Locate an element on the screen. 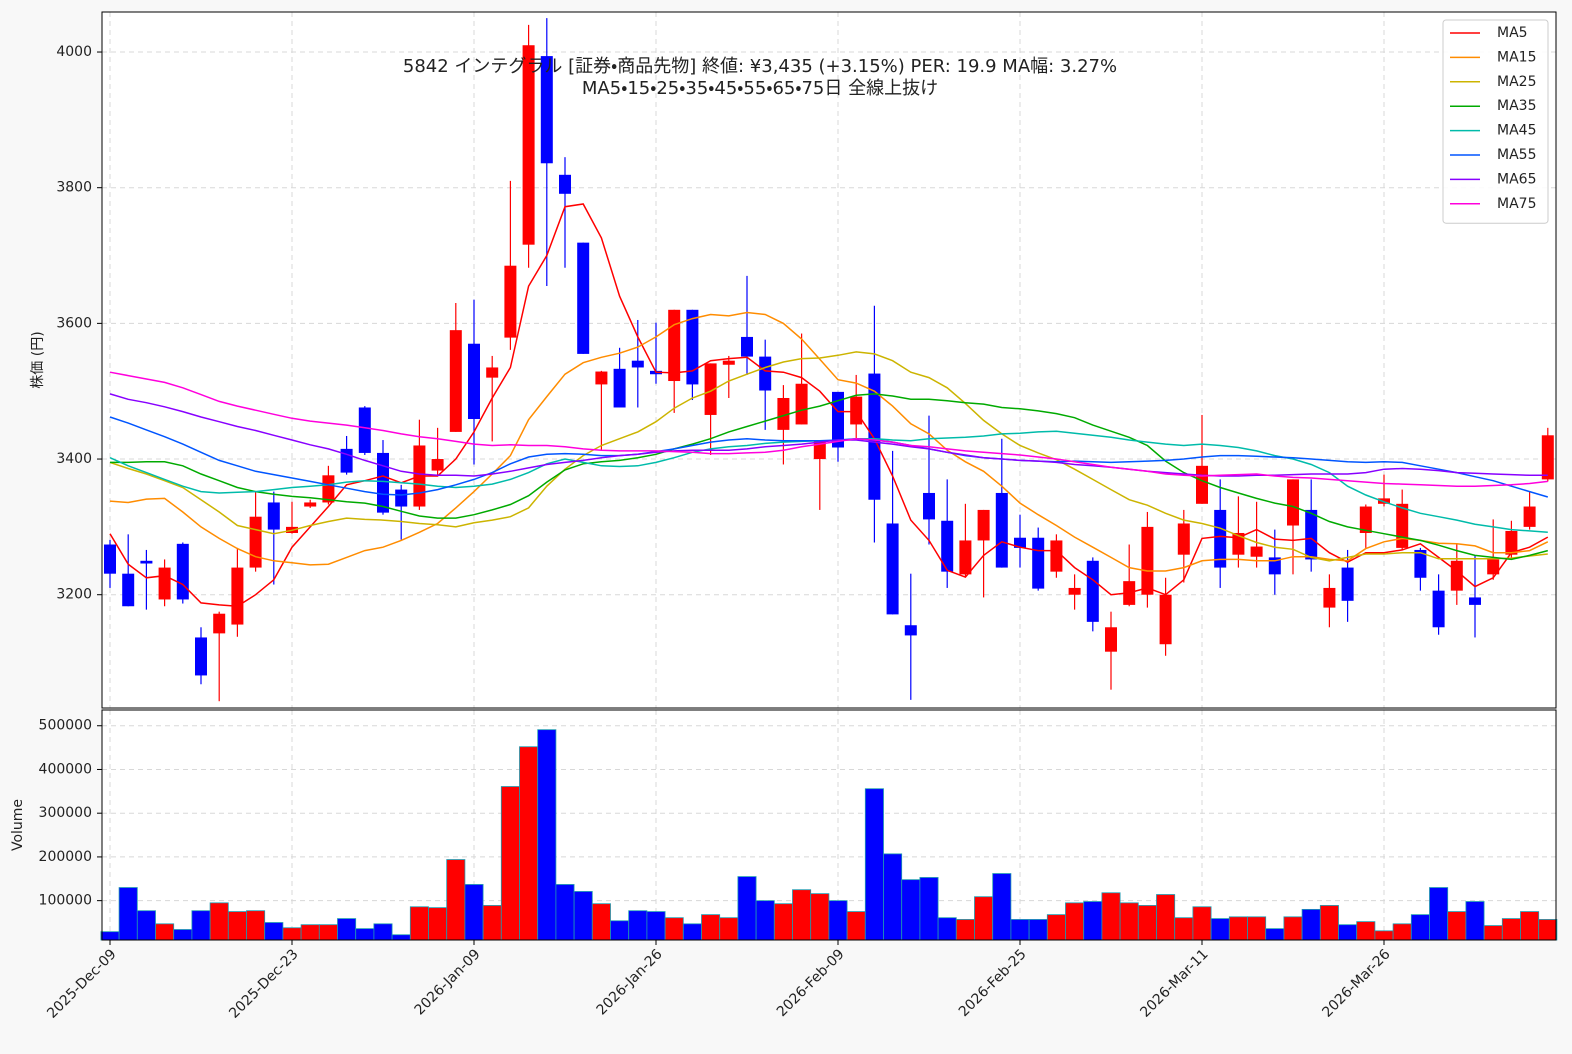  legend-label: MA75 is located at coordinates (1516, 204).